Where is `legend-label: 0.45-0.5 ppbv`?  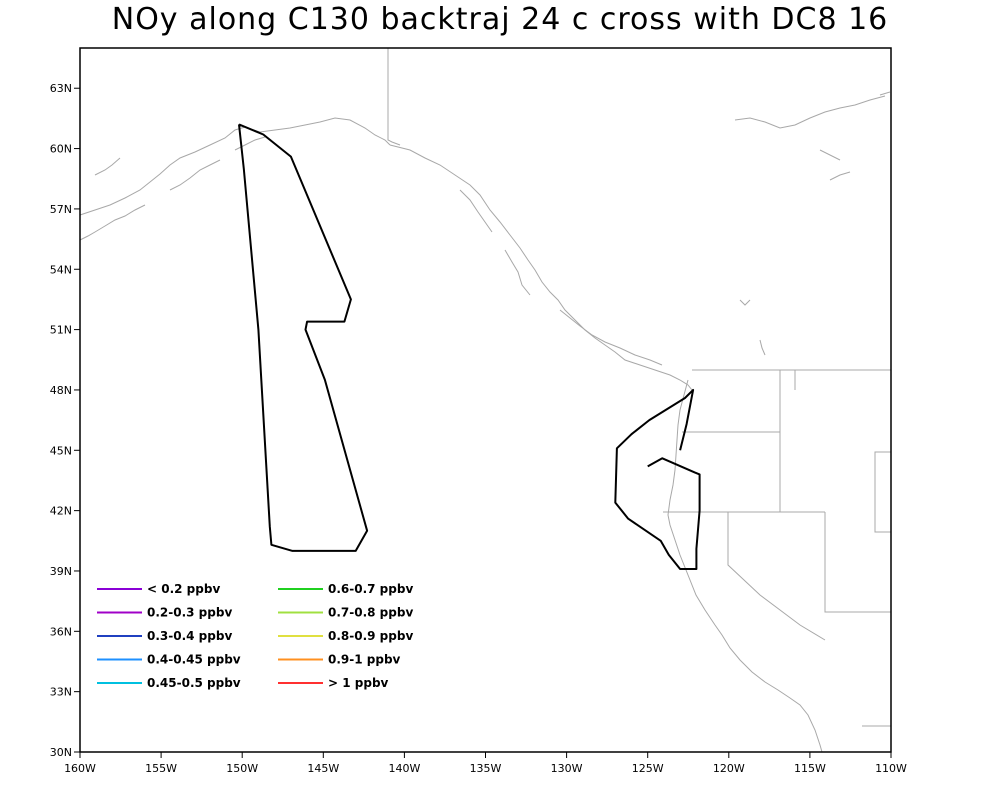
legend-label: 0.45-0.5 ppbv is located at coordinates (194, 683).